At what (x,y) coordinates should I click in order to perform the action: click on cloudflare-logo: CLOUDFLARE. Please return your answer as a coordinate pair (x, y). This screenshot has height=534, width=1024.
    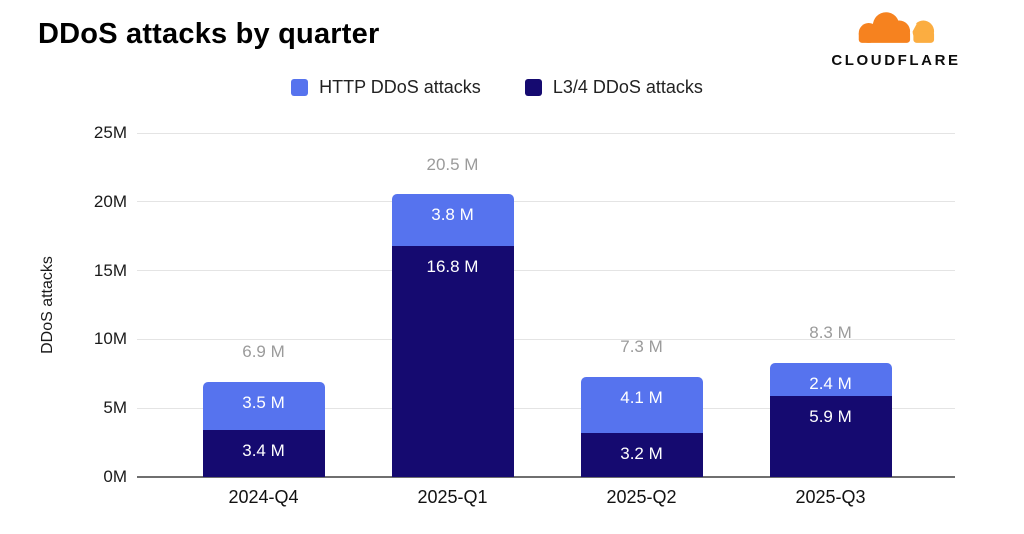
    Looking at the image, I should click on (896, 37).